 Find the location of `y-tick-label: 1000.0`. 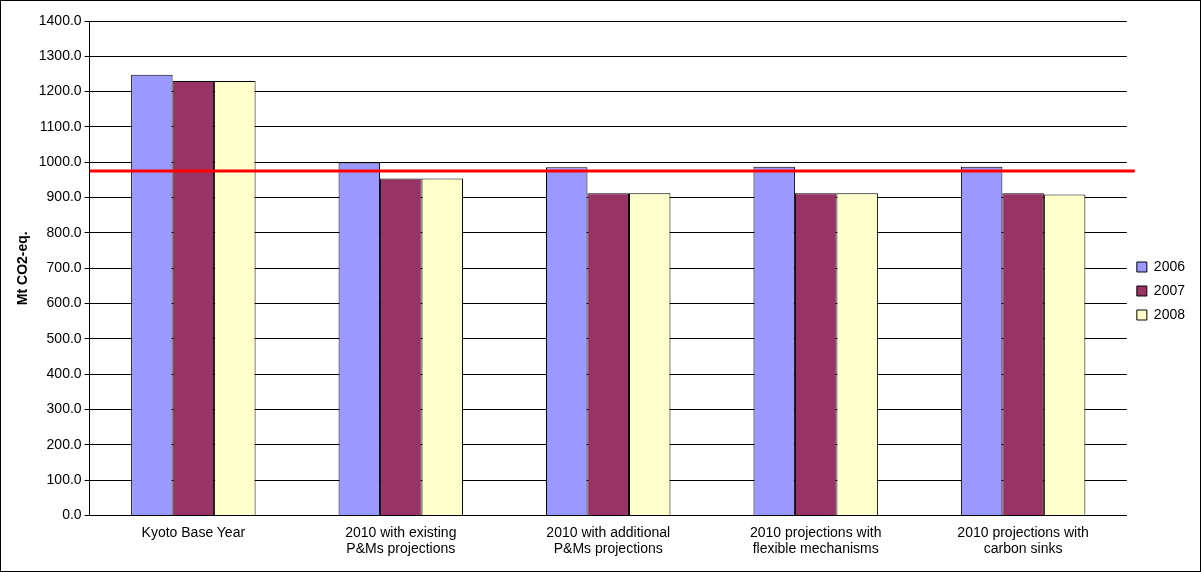

y-tick-label: 1000.0 is located at coordinates (60, 161).